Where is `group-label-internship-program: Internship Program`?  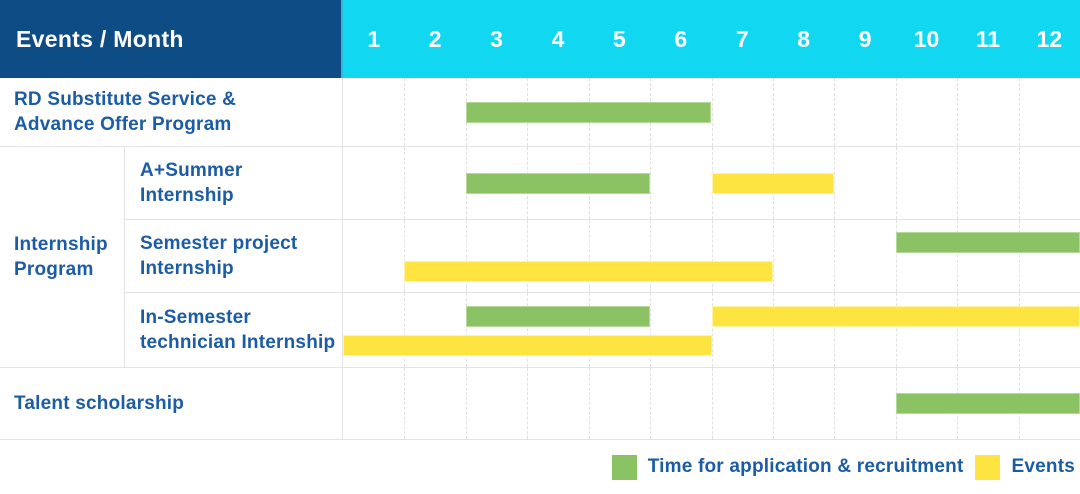 group-label-internship-program: Internship Program is located at coordinates (62, 257).